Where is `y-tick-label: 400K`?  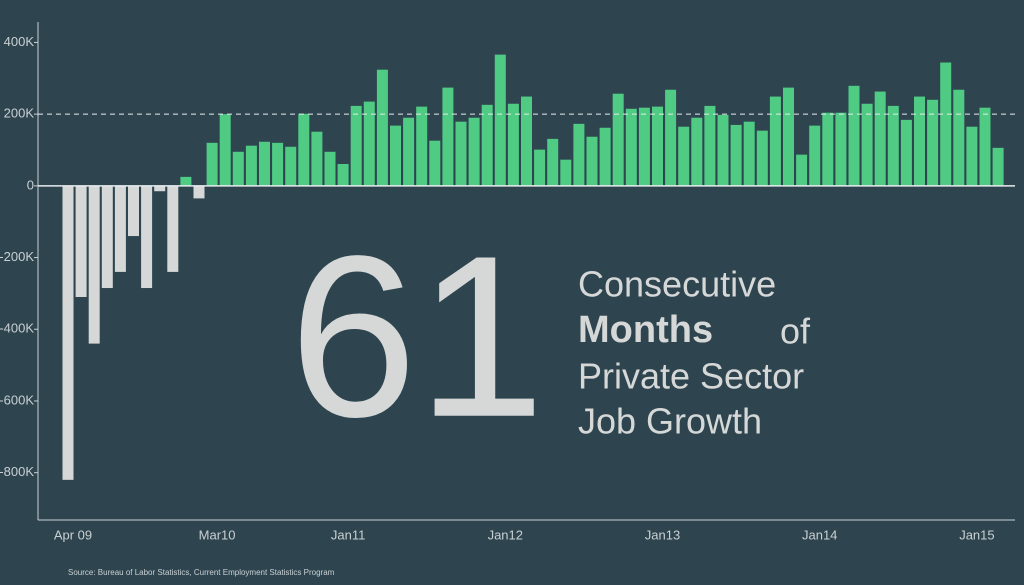 y-tick-label: 400K is located at coordinates (19, 41).